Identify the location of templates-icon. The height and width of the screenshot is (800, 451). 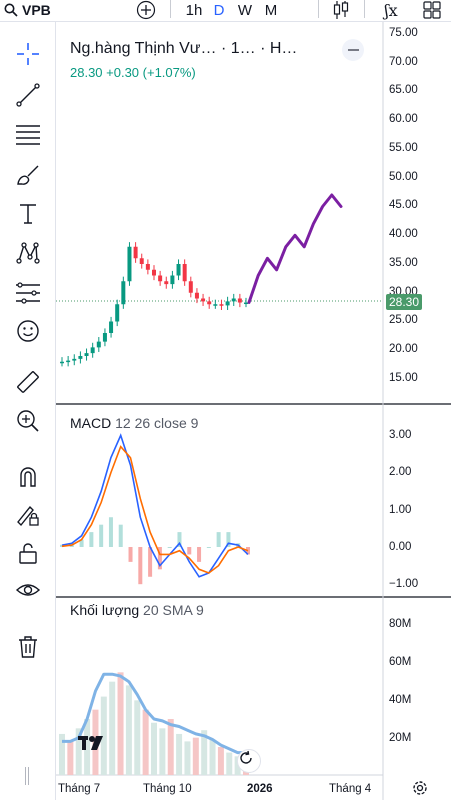
(432, 10).